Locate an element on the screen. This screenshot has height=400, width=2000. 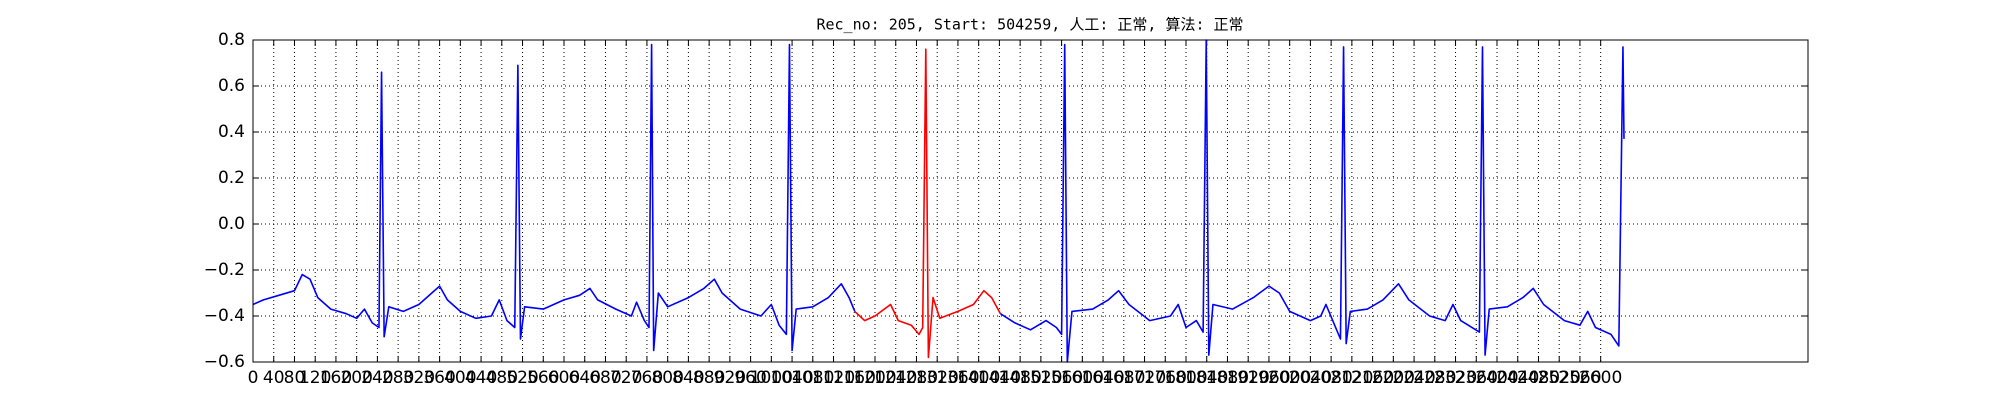
y-tick-label: 0.2 is located at coordinates (231, 178).